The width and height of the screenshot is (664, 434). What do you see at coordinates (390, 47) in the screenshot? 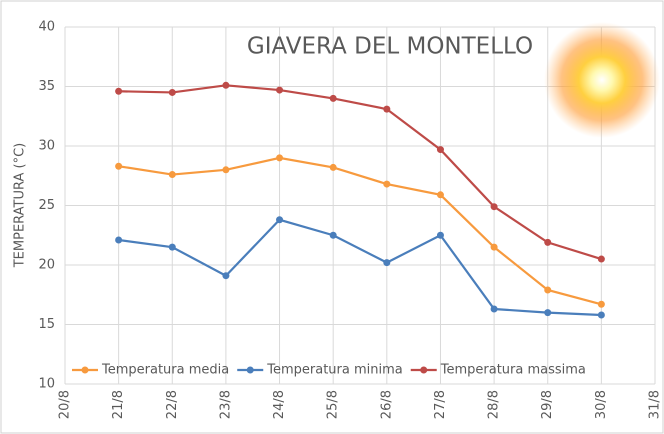
I see `chart-title: GIAVERA DEL MONTELLO` at bounding box center [390, 47].